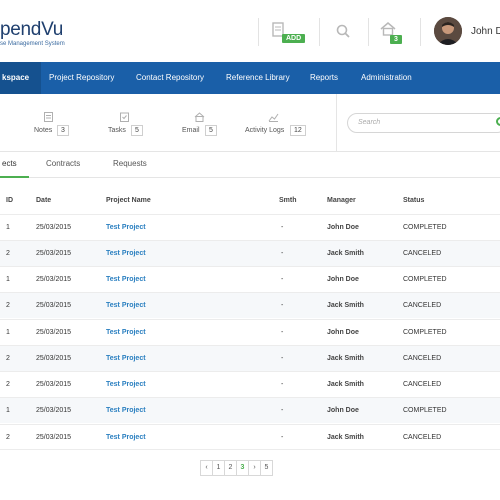  I want to click on tab-requests: Requests, so click(130, 163).